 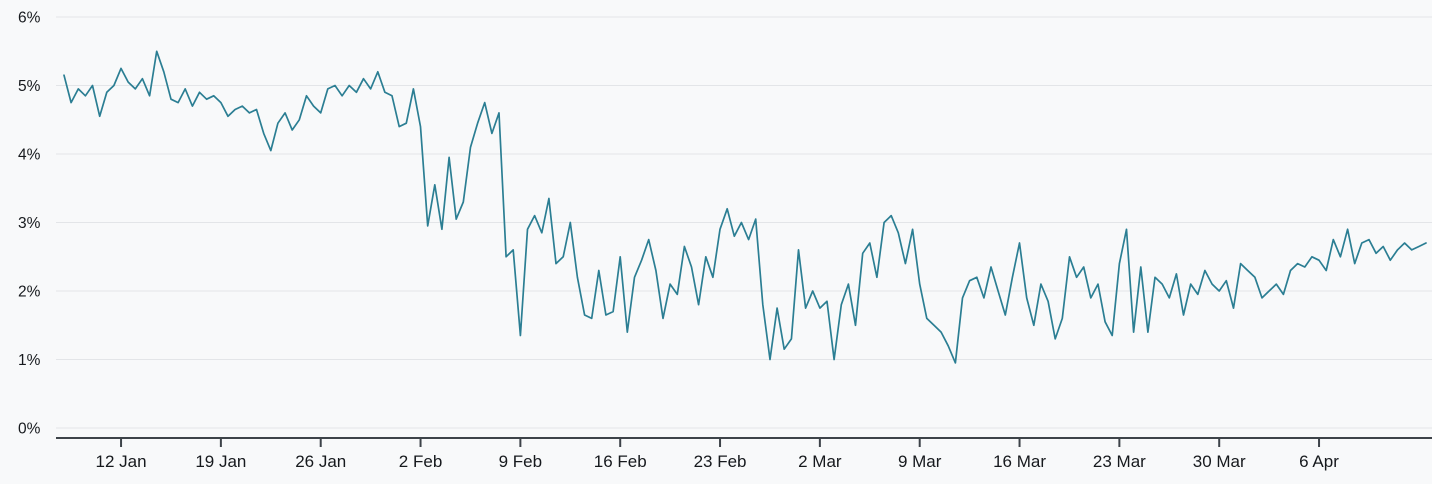 What do you see at coordinates (1119, 461) in the screenshot?
I see `x-axis-label: 23 Mar` at bounding box center [1119, 461].